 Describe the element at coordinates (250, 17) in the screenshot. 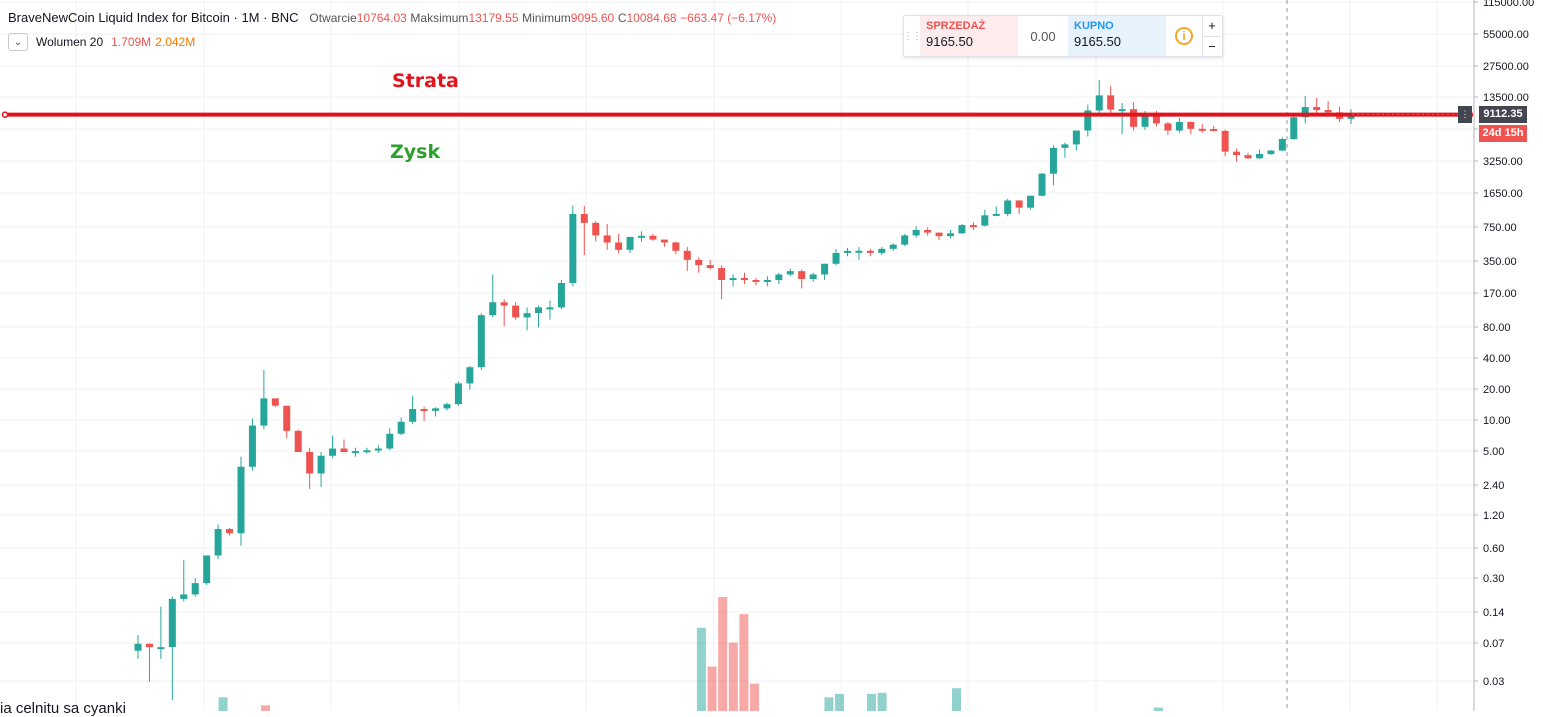

I see `interval-label: 1M` at that location.